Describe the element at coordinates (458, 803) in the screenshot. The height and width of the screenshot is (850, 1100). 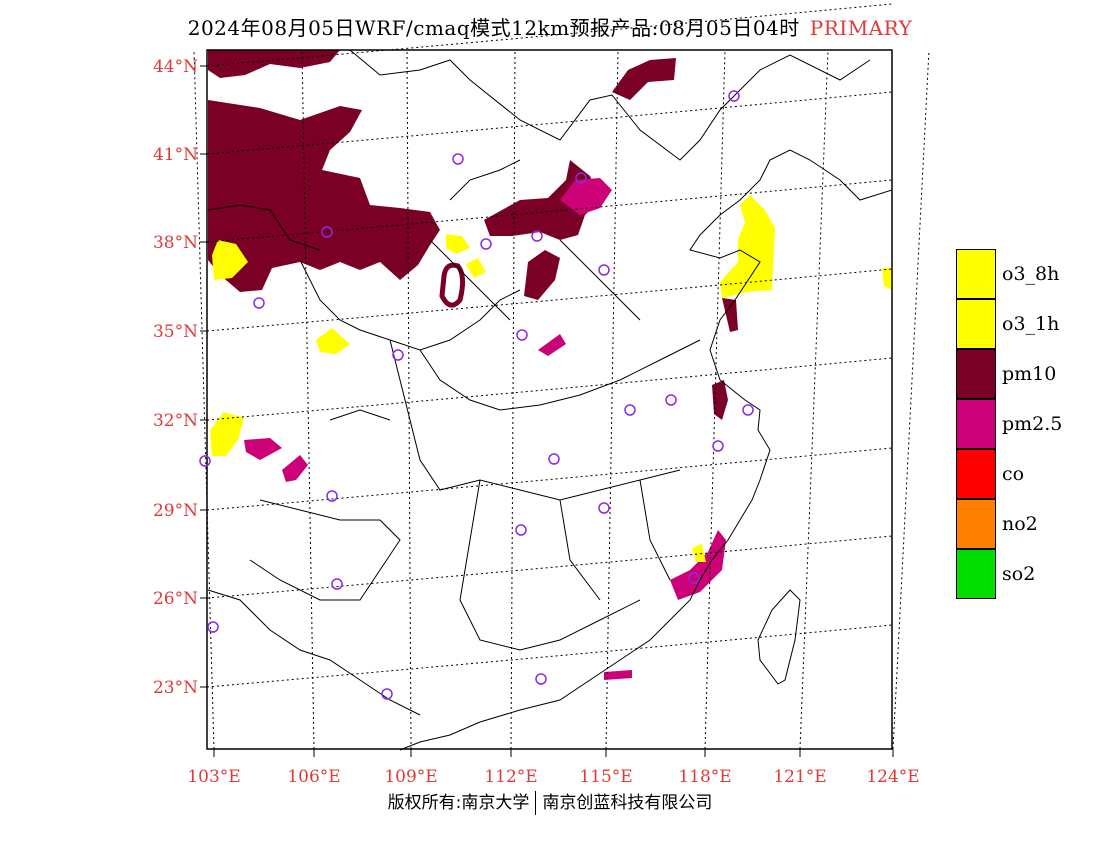
I see `footer-left: 版权所有:南京大学` at that location.